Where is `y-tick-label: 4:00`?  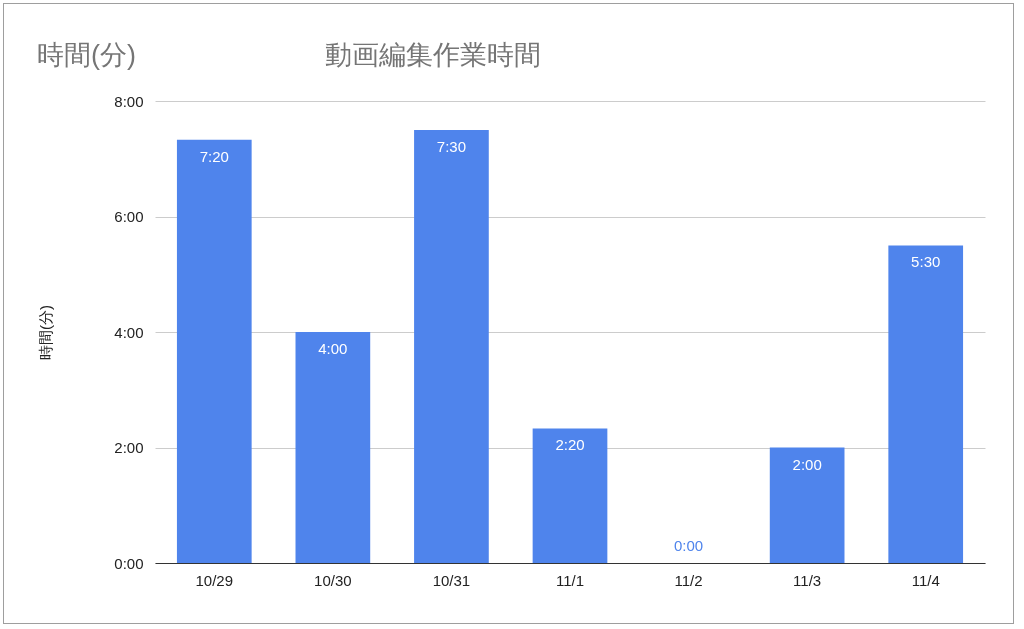 y-tick-label: 4:00 is located at coordinates (129, 332).